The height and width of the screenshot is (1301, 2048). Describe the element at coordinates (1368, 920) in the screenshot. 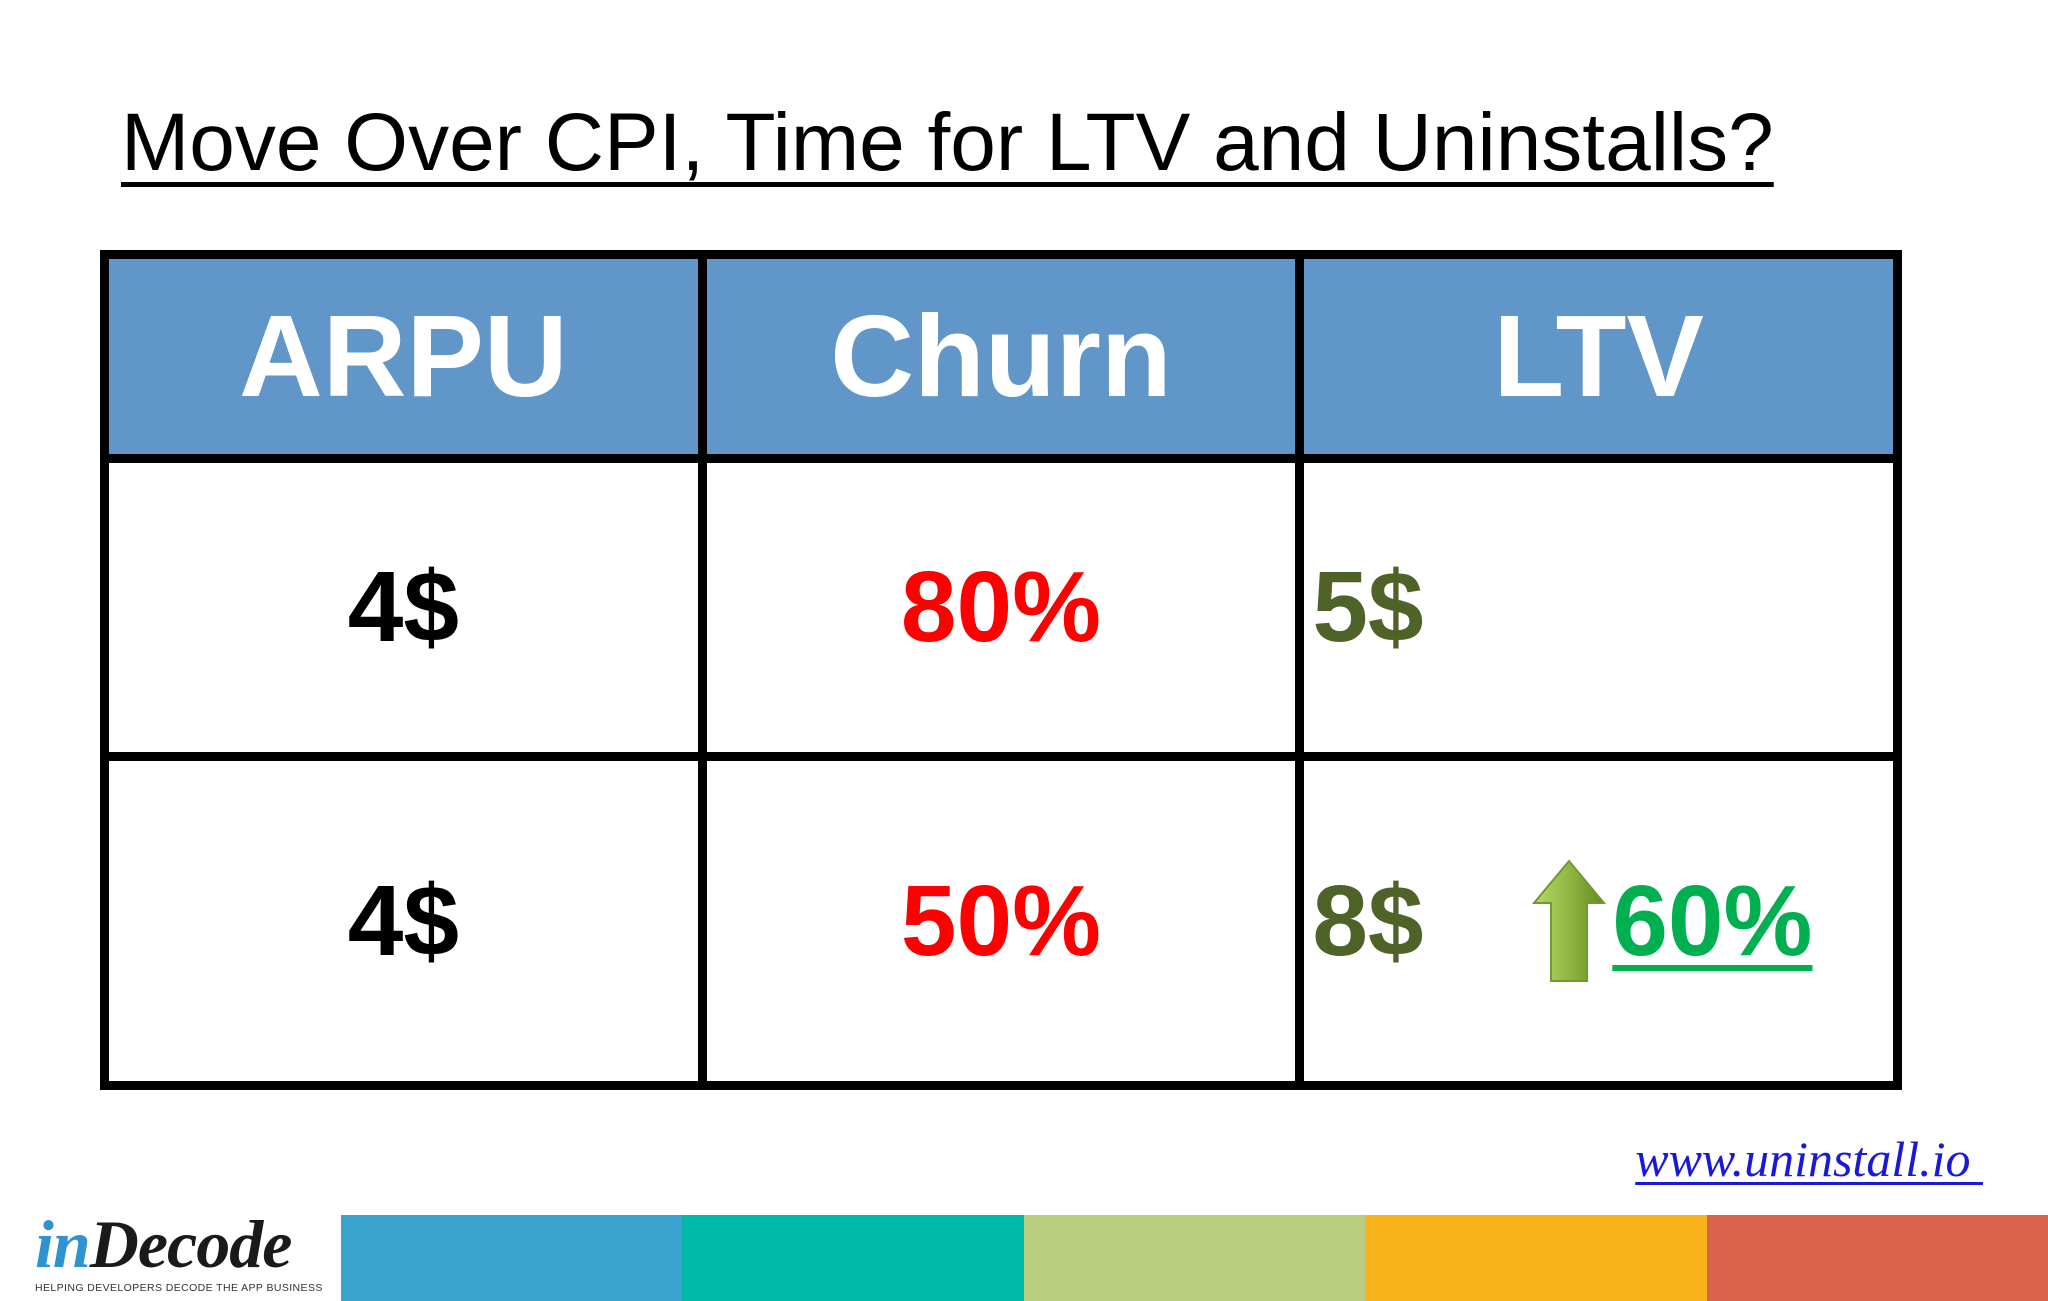

I see `ltv-value: 8$` at that location.